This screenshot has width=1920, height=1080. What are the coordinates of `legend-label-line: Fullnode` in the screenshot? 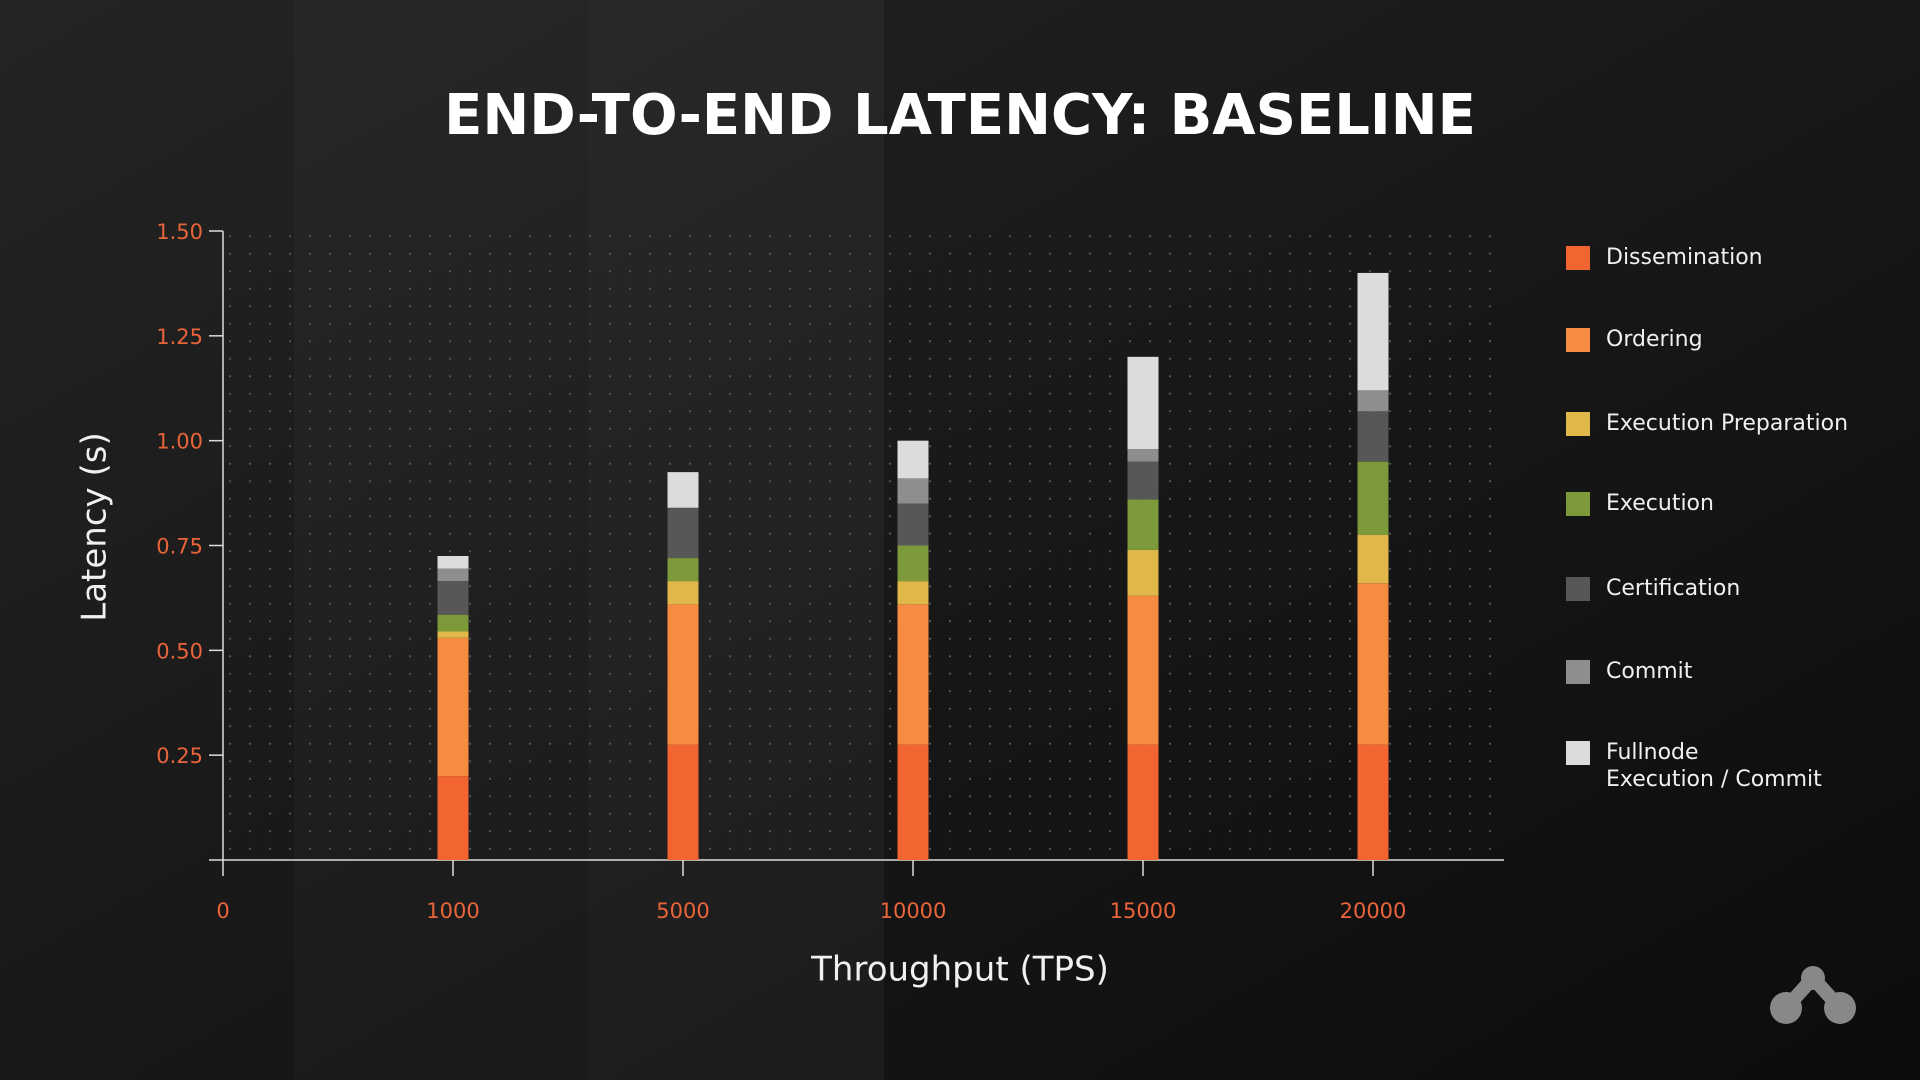 It's located at (1652, 752).